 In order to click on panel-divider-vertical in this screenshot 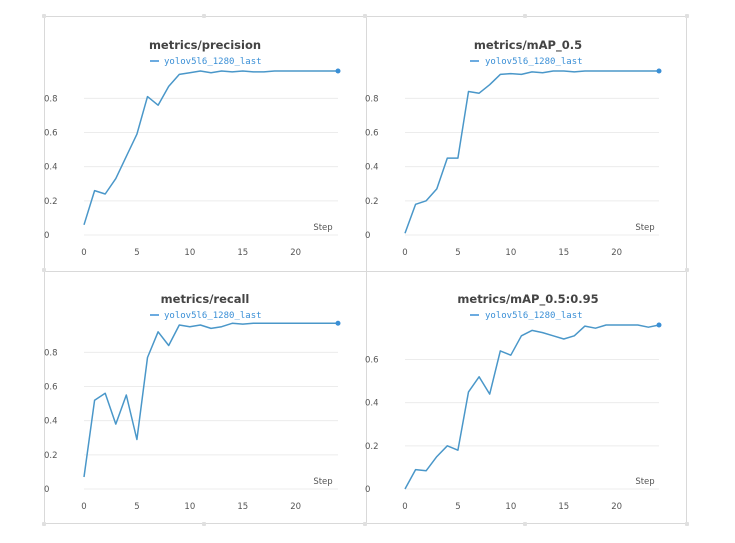, I will do `click(366, 270)`.